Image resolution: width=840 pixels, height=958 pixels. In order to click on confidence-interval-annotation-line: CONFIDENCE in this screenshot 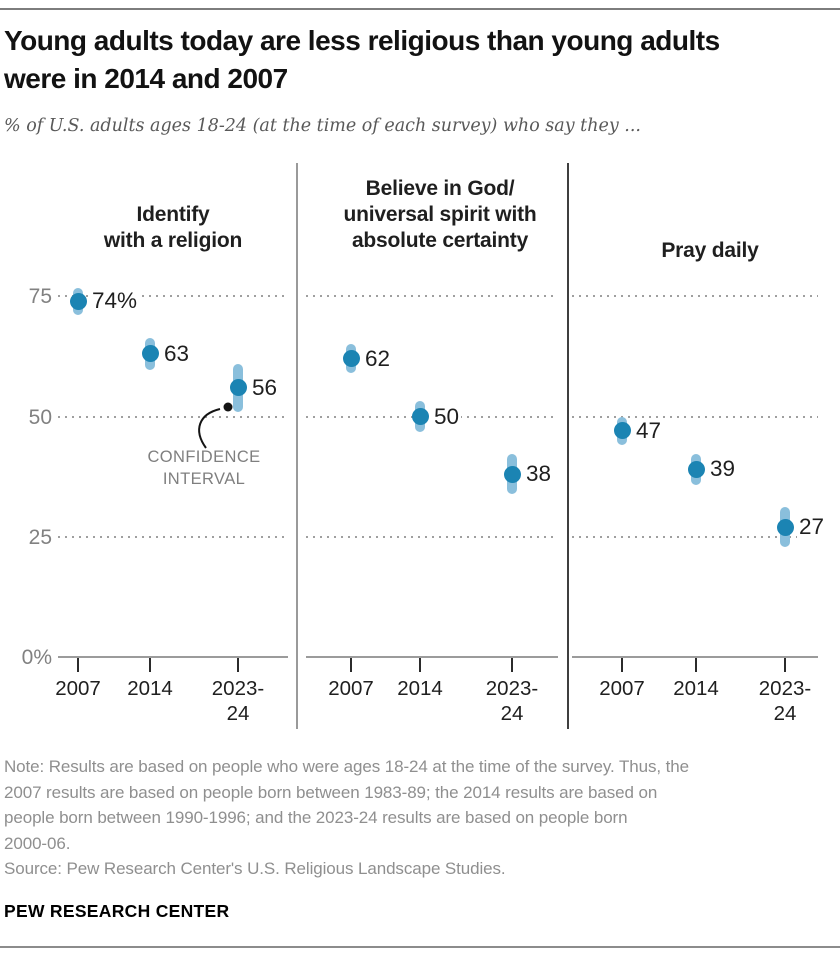, I will do `click(204, 457)`.